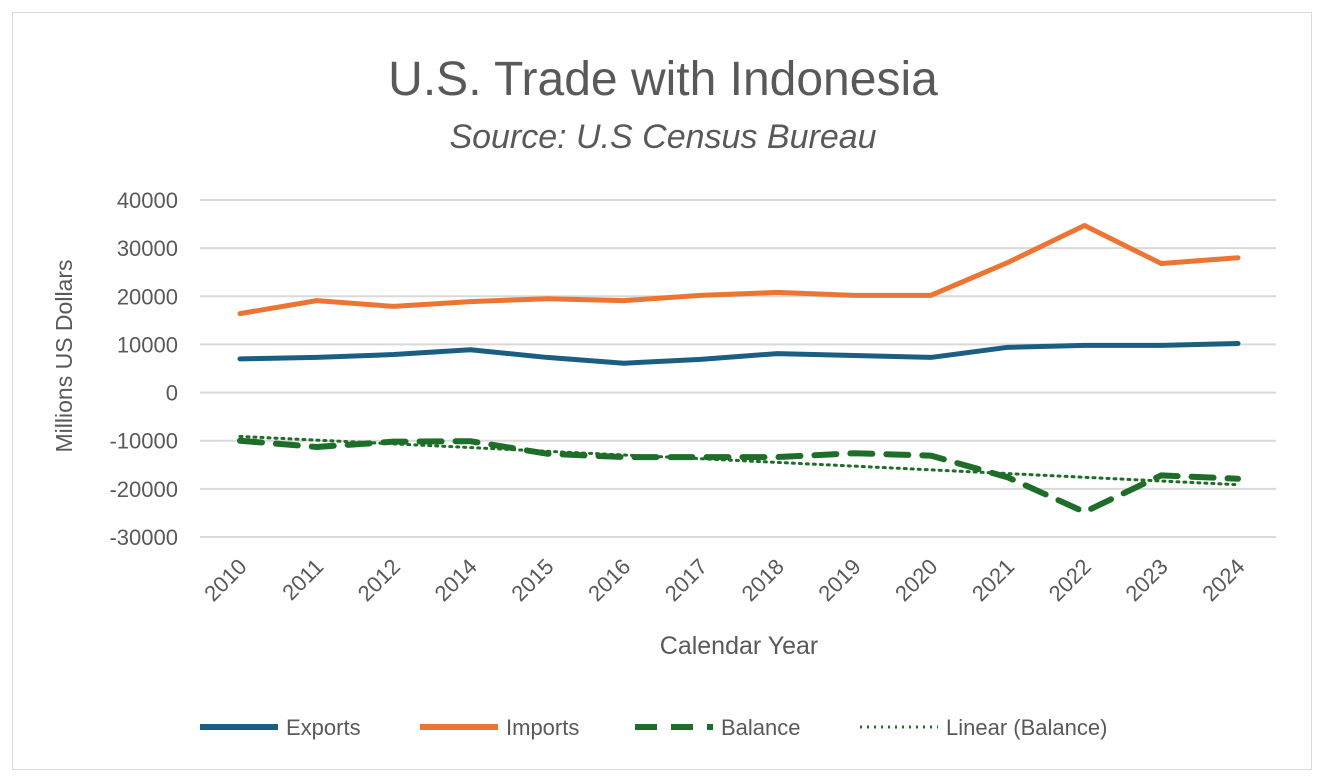 The width and height of the screenshot is (1327, 784). Describe the element at coordinates (609, 580) in the screenshot. I see `x-tick-label: 2016` at that location.